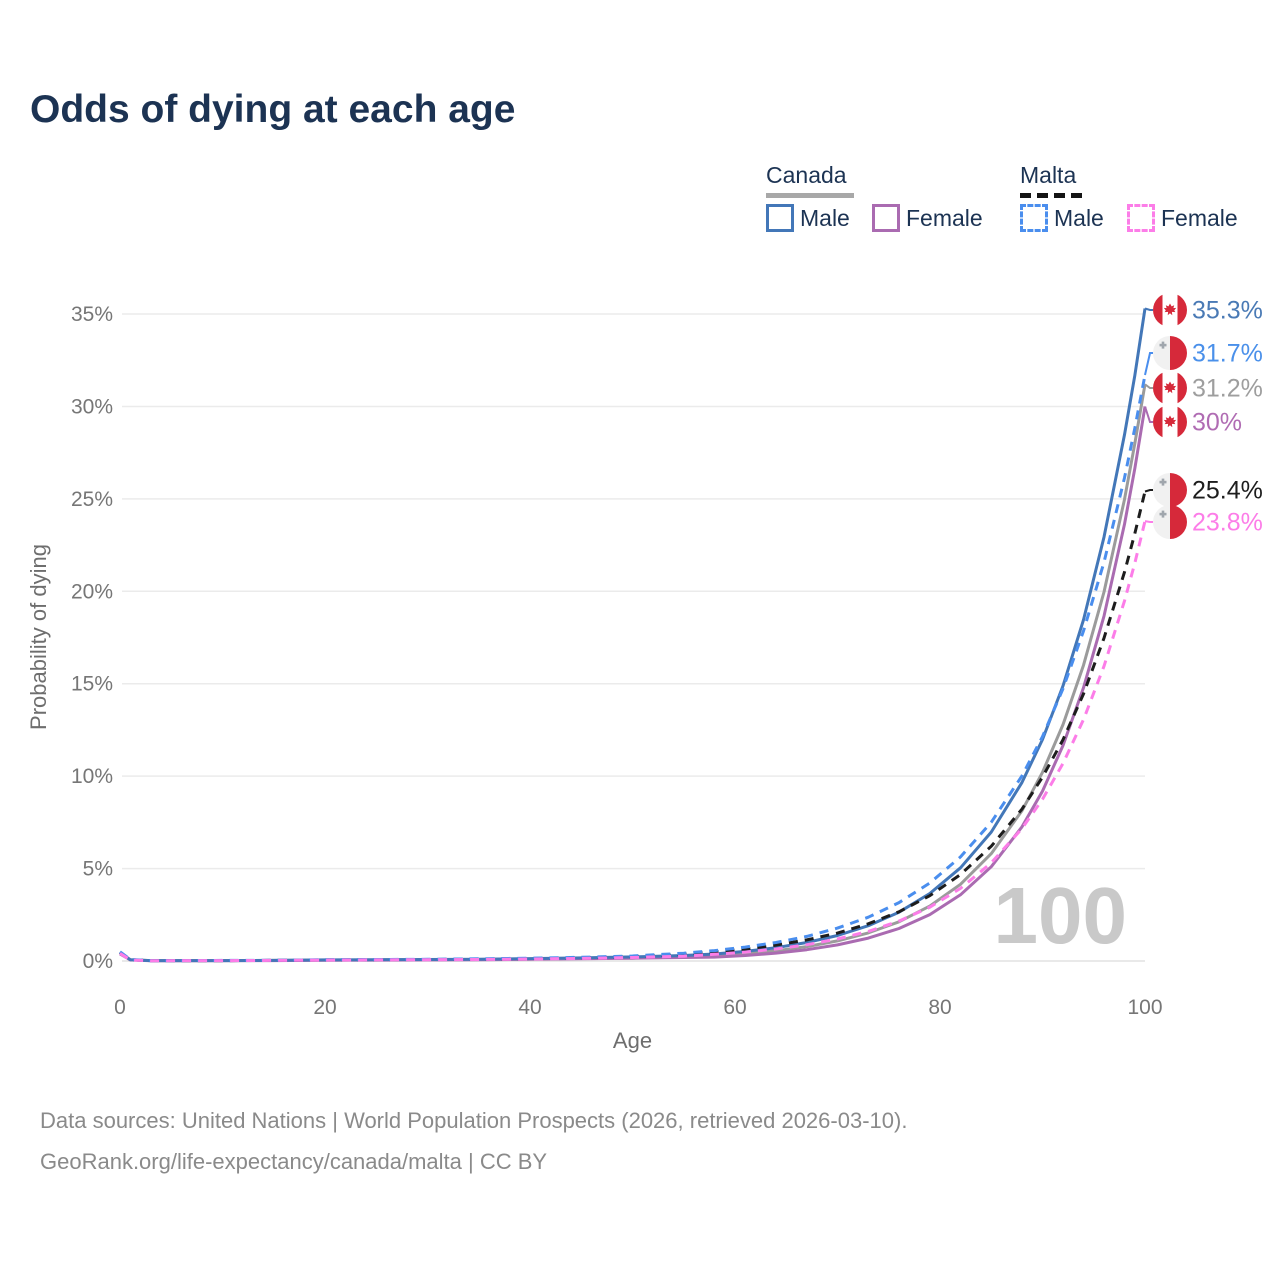  I want to click on legend-item-malta-male: Male, so click(1062, 218).